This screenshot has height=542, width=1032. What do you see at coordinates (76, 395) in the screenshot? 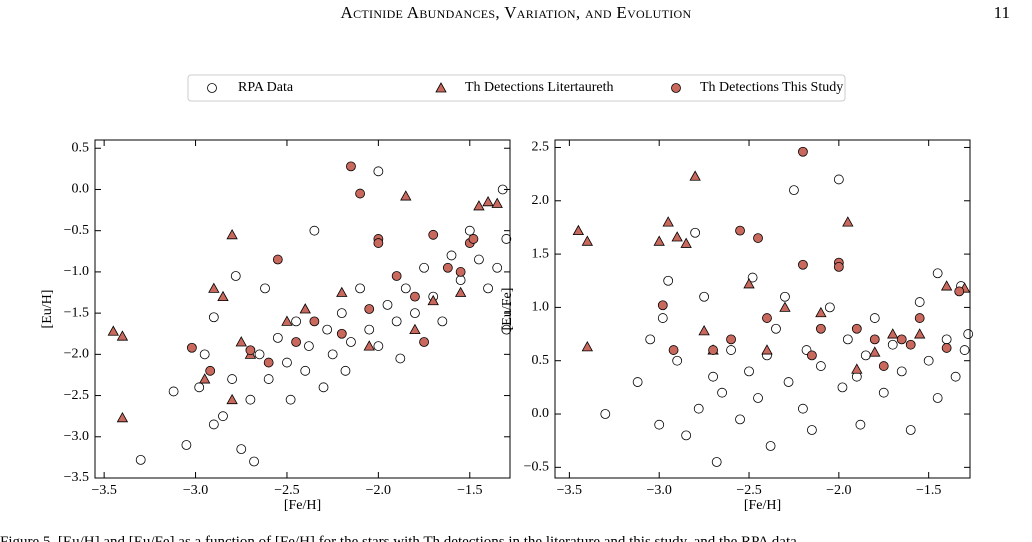
I see `y-tick-label: −2.5` at bounding box center [76, 395].